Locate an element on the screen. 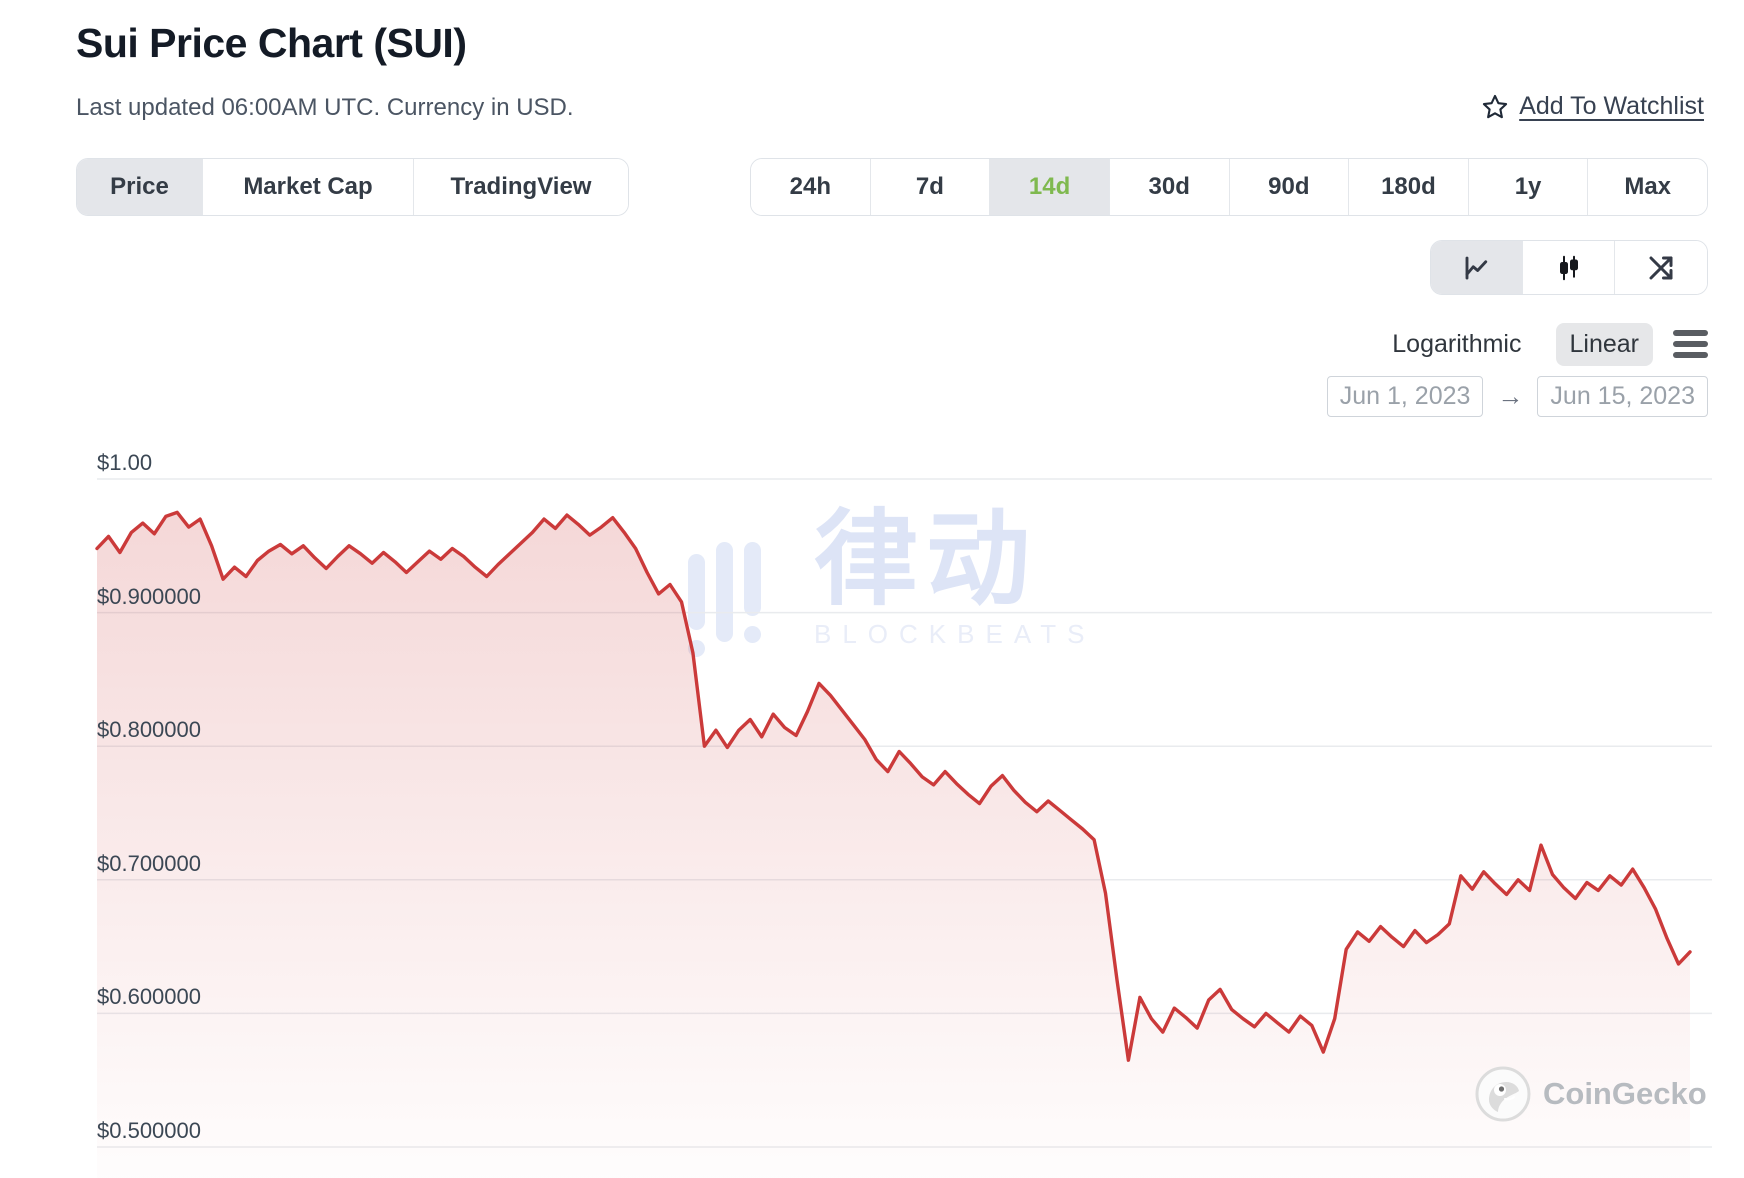 This screenshot has height=1178, width=1744. end-date-input: Jun 15, 2023 is located at coordinates (1622, 396).